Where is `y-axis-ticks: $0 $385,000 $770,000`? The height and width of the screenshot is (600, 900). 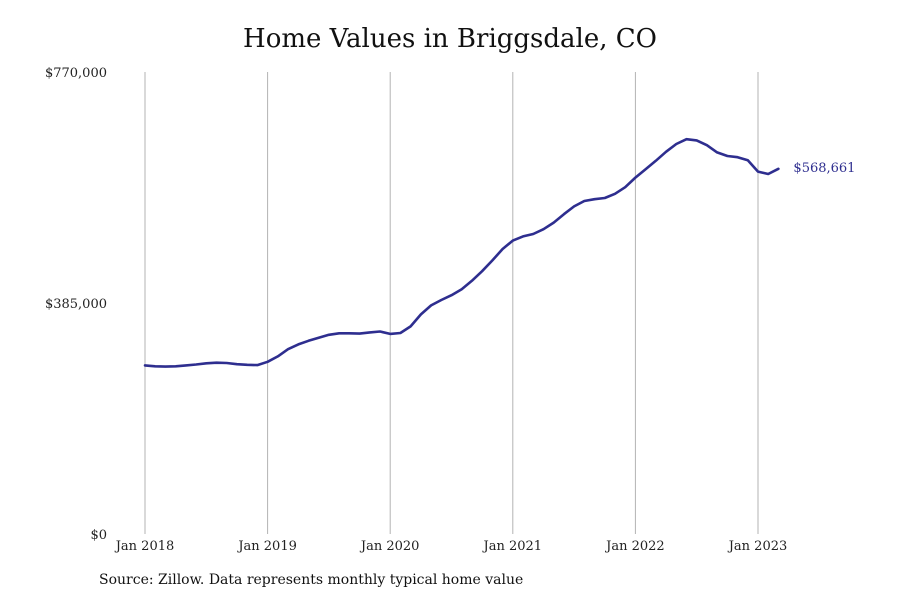 y-axis-ticks: $0 $385,000 $770,000 is located at coordinates (76, 304).